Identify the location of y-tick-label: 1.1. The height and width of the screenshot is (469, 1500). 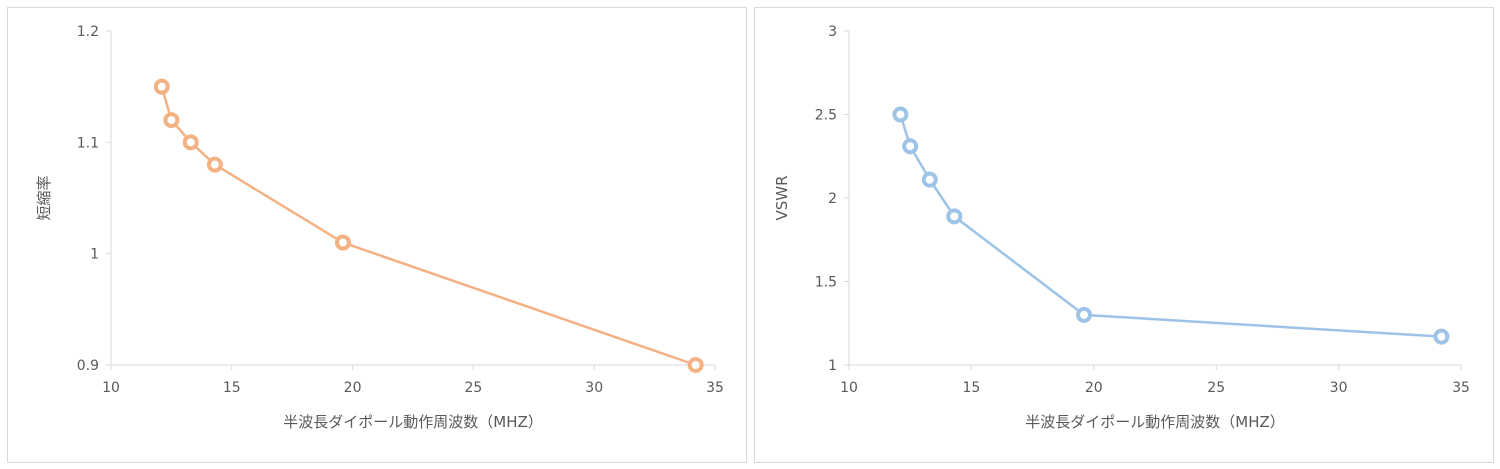
(88, 143).